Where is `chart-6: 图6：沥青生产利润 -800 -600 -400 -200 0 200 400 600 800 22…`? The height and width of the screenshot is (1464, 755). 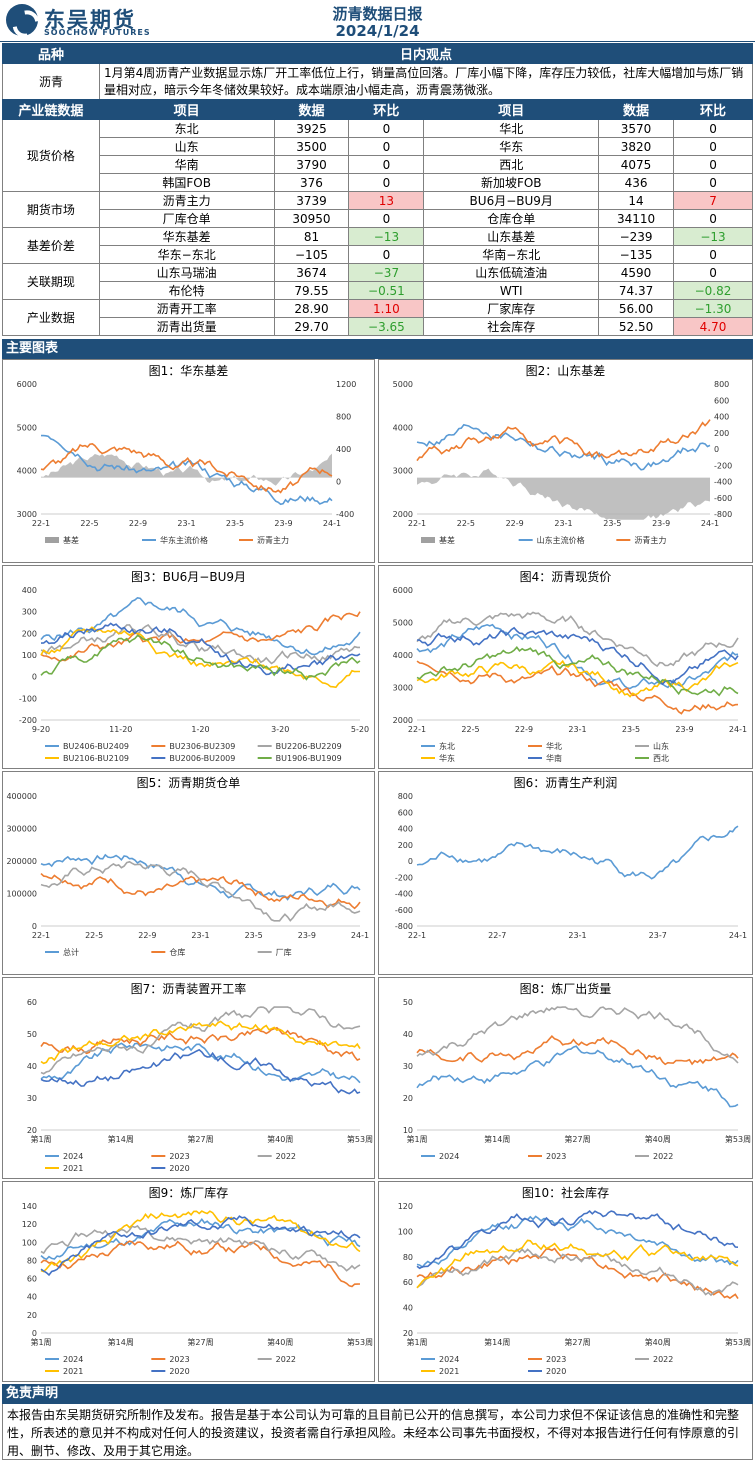
chart-6: 图6：沥青生产利润 -800 -600 -400 -200 0 200 400 600 800 22… is located at coordinates (565, 873).